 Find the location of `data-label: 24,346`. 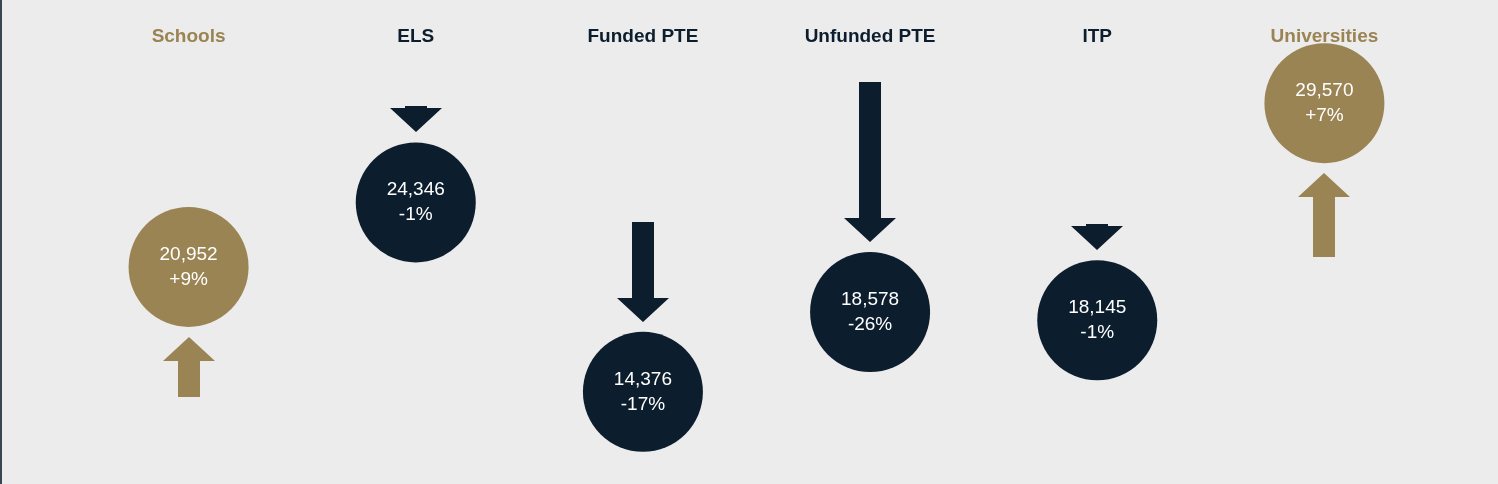

data-label: 24,346 is located at coordinates (415, 189).